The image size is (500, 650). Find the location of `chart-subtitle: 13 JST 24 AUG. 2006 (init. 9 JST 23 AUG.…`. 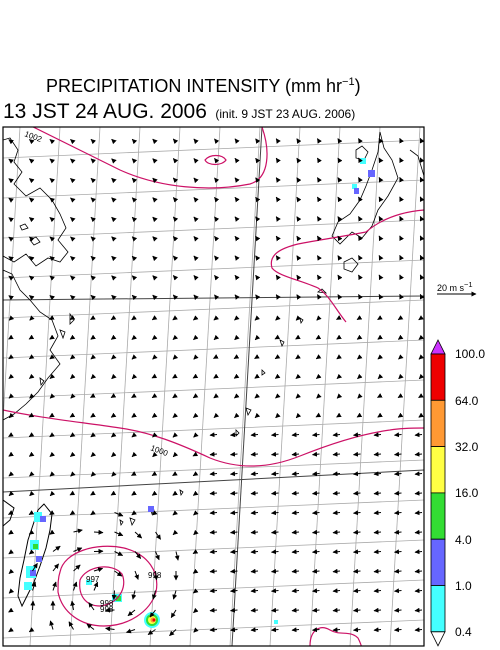

chart-subtitle: 13 JST 24 AUG. 2006 (init. 9 JST 23 AUG.… is located at coordinates (179, 112).